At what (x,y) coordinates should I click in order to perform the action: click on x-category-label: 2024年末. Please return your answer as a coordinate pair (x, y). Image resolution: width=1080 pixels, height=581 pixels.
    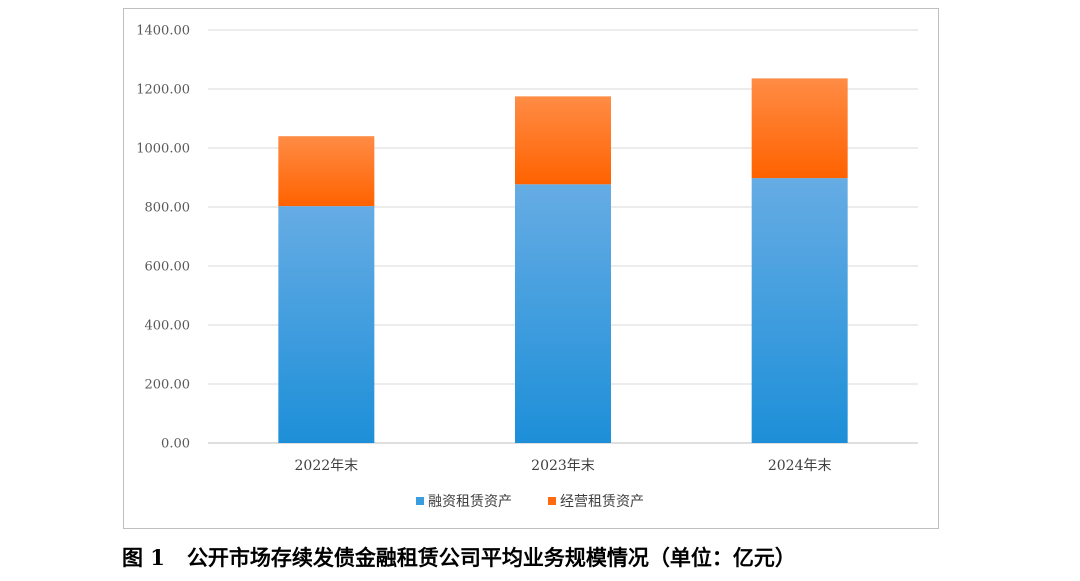
    Looking at the image, I should click on (800, 466).